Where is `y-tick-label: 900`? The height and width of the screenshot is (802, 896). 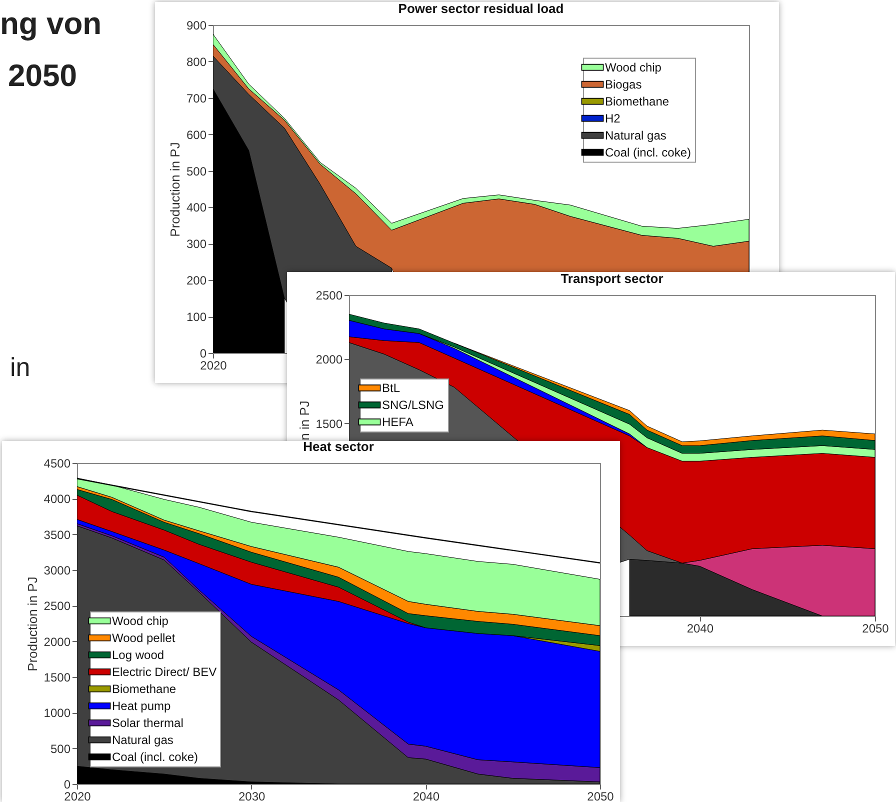
y-tick-label: 900 is located at coordinates (196, 25).